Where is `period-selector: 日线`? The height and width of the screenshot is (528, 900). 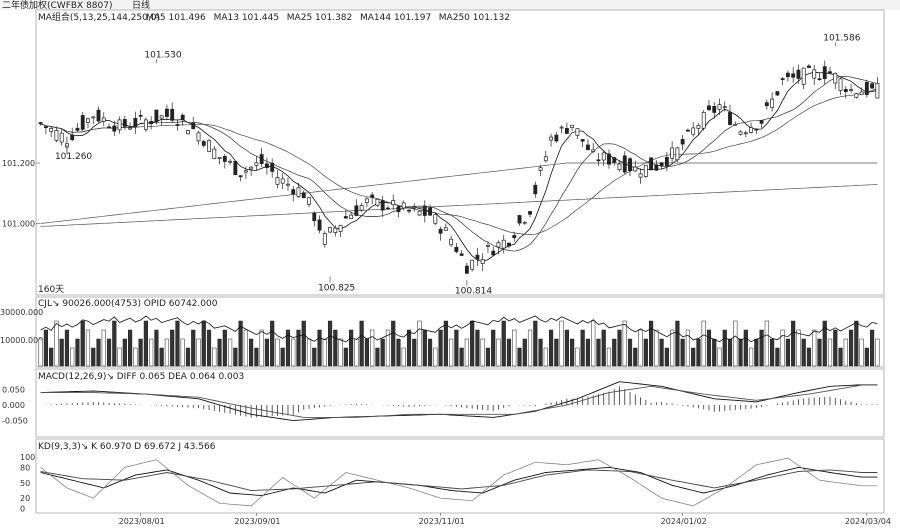 period-selector: 日线 is located at coordinates (141, 5).